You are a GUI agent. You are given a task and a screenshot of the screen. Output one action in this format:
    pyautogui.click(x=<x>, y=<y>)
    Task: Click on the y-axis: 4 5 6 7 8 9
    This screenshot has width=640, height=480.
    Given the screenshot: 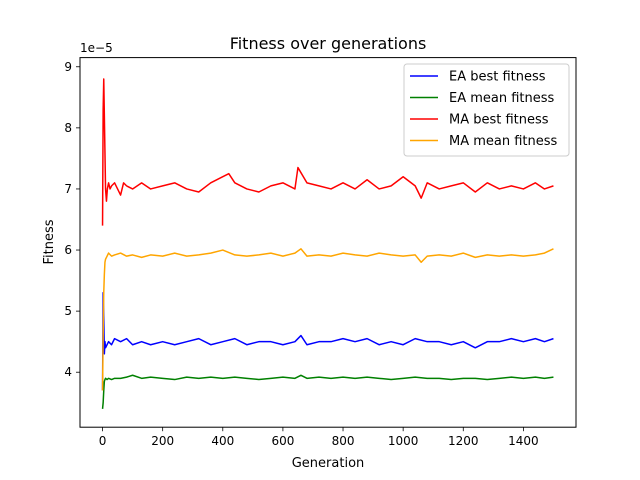 What is the action you would take?
    pyautogui.click(x=72, y=219)
    